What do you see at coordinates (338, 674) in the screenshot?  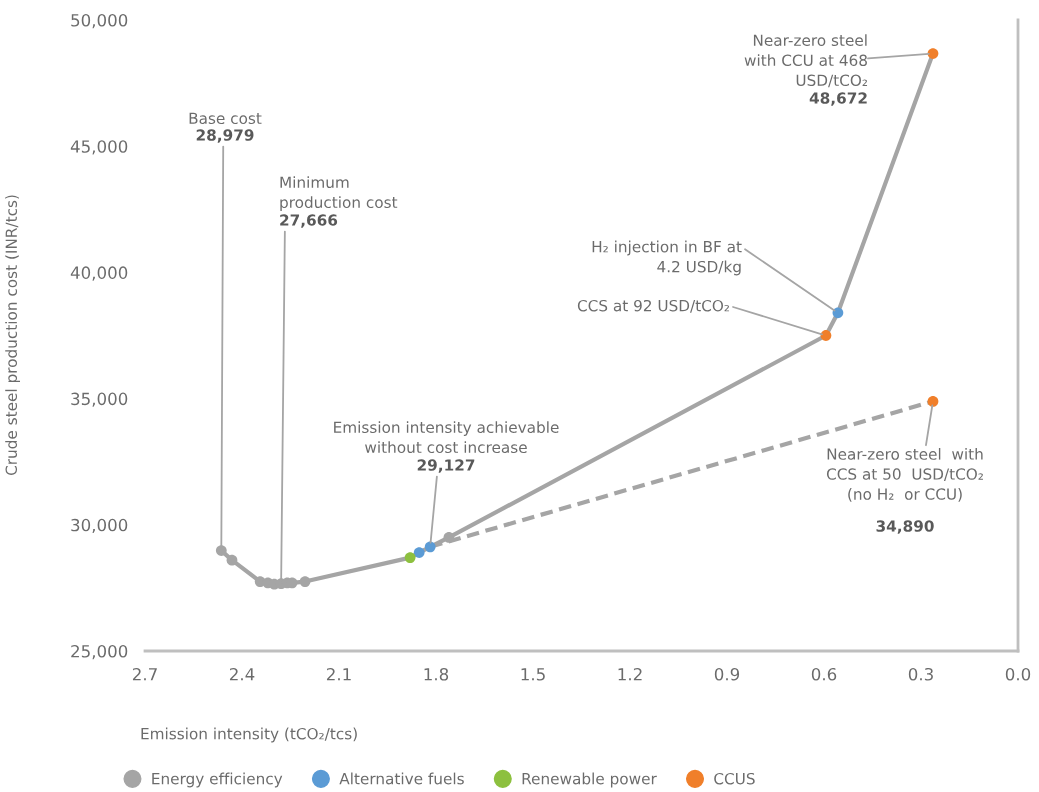 I see `x-tick-label: 2.1` at bounding box center [338, 674].